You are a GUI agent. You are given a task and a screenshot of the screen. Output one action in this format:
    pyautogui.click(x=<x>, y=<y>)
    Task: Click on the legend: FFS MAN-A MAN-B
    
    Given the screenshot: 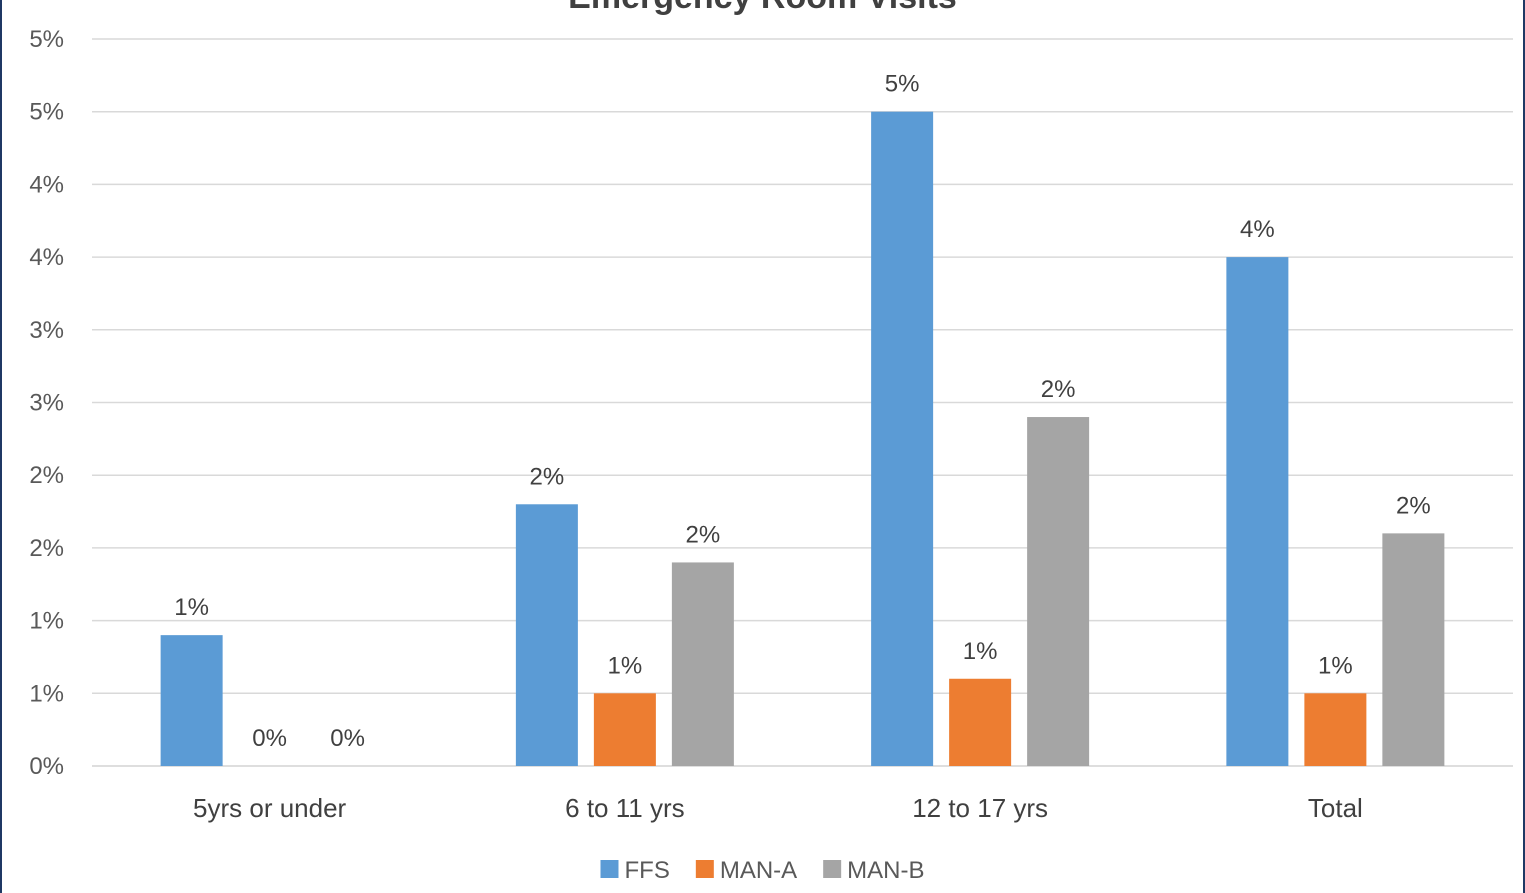 What is the action you would take?
    pyautogui.click(x=762, y=870)
    